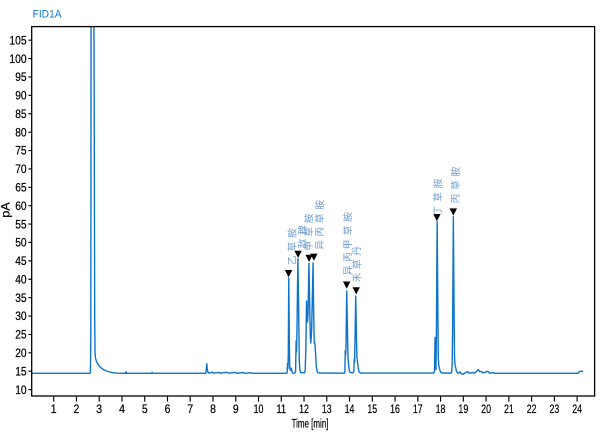 The image size is (600, 437). What do you see at coordinates (463, 409) in the screenshot?
I see `svg-text: 19` at bounding box center [463, 409].